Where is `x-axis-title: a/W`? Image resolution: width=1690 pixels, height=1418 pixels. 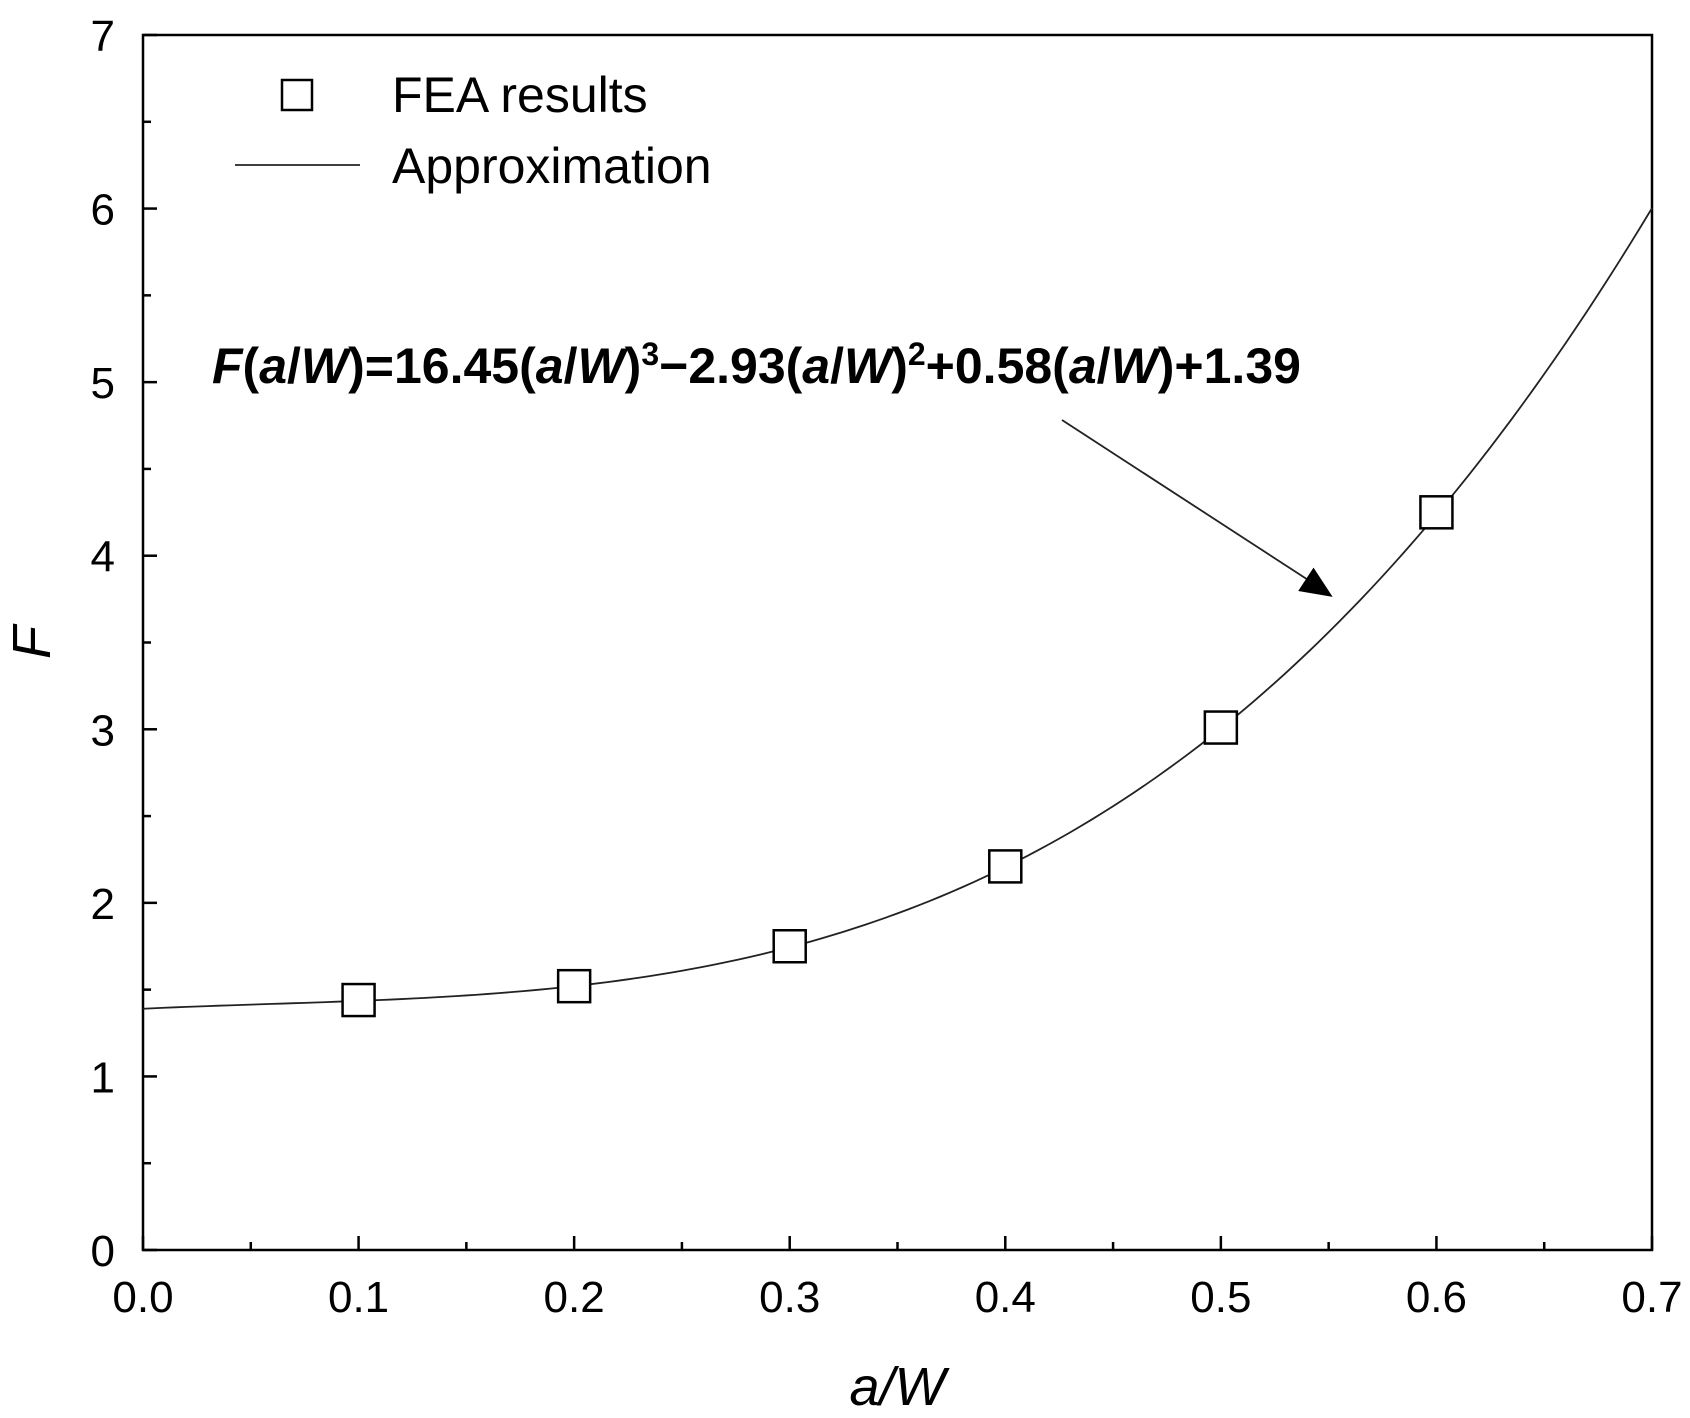 x-axis-title: a/W is located at coordinates (899, 1387).